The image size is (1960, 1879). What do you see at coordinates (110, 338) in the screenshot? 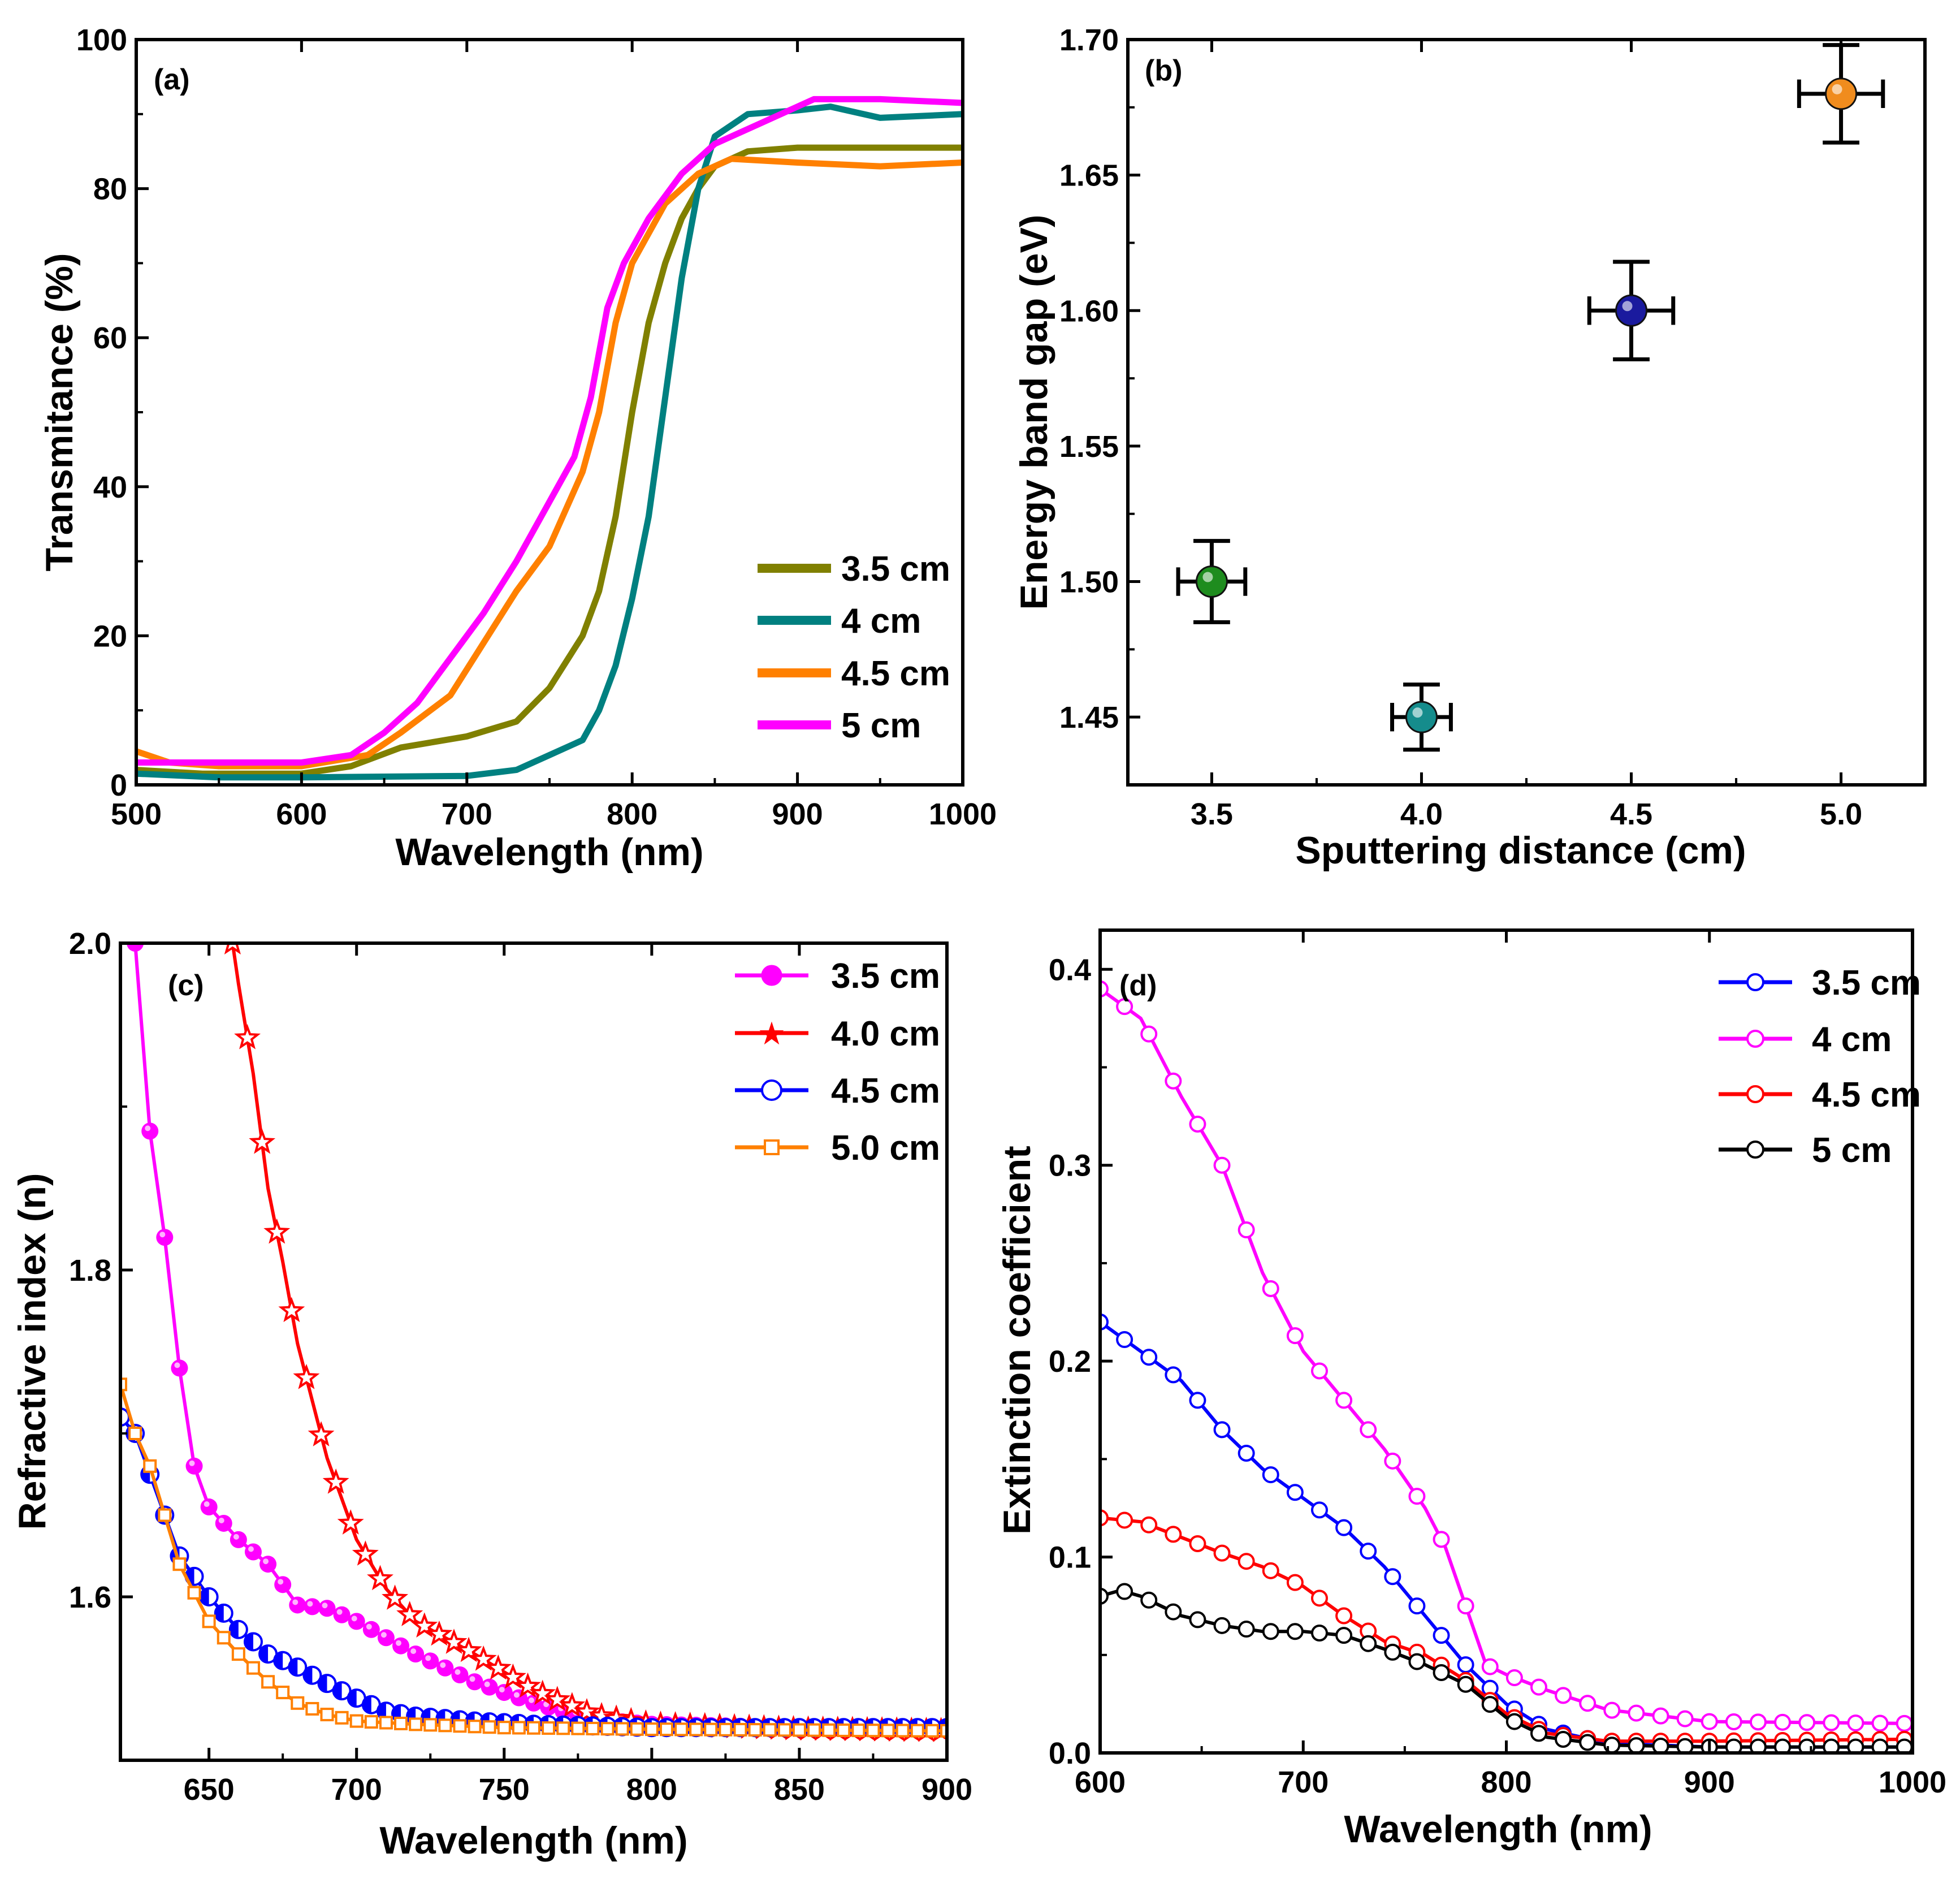
I see `y-tick-label: 60` at bounding box center [110, 338].